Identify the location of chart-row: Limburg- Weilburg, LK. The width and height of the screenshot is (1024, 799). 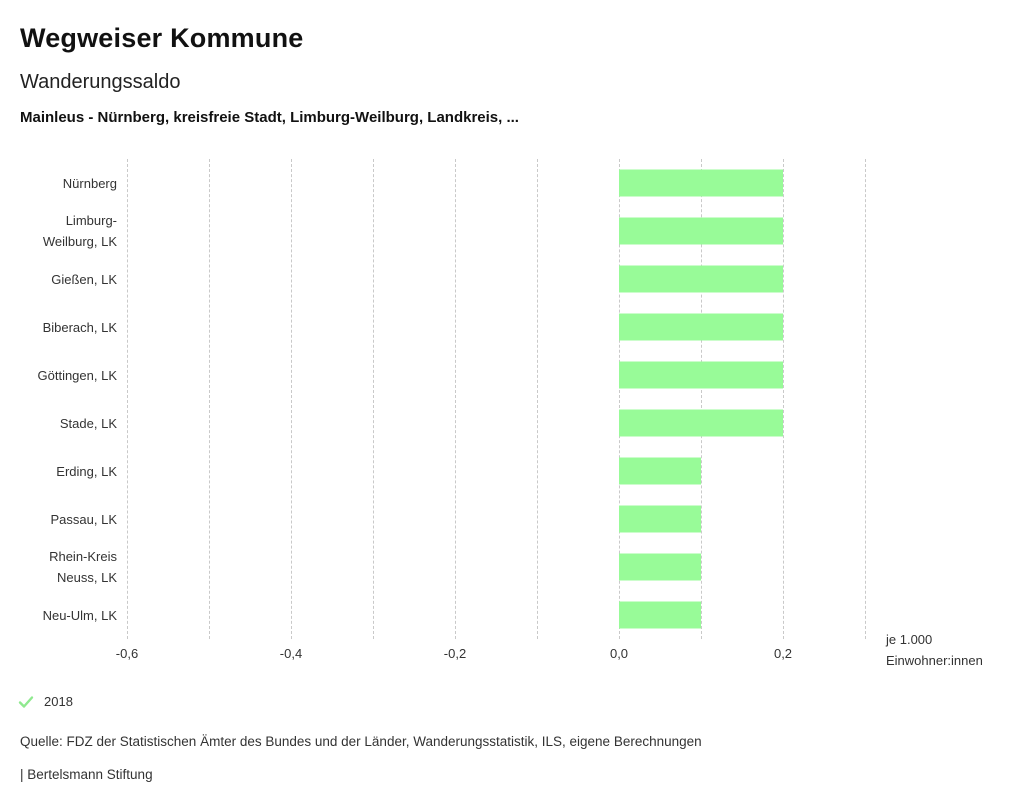
(512, 231).